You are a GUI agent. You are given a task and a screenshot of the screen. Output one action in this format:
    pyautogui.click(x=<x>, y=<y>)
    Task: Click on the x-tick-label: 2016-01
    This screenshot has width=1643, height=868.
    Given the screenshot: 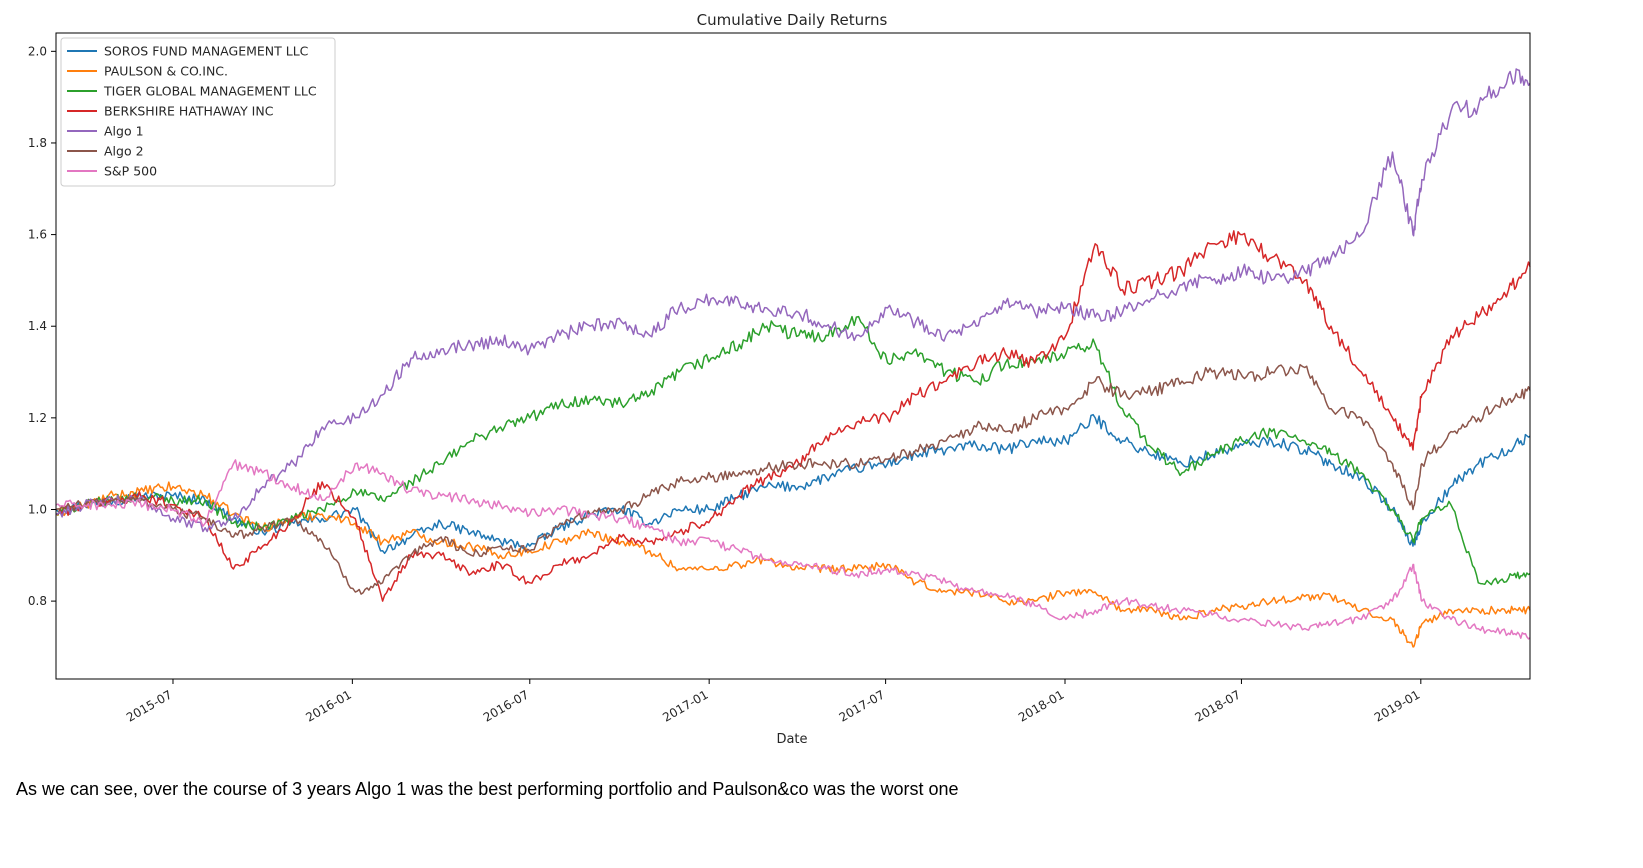 What is the action you would take?
    pyautogui.click(x=328, y=705)
    